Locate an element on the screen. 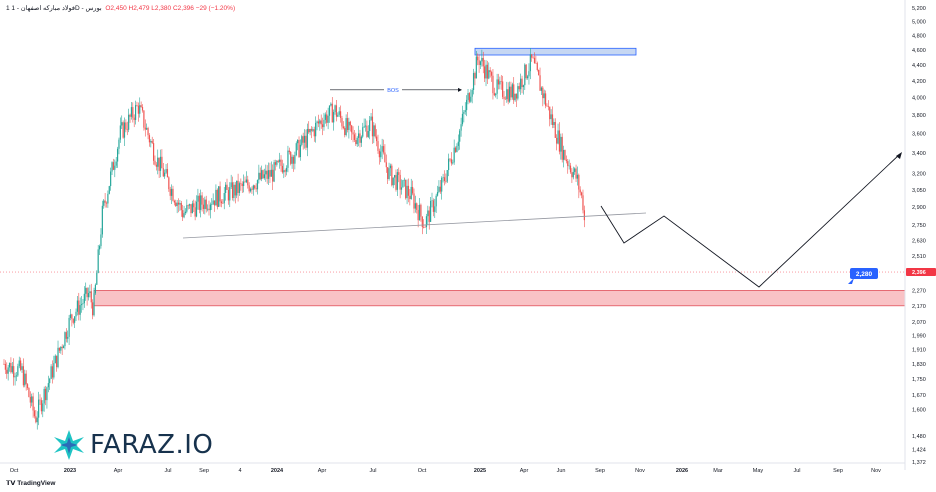  time-tick-label: Jun is located at coordinates (561, 471).